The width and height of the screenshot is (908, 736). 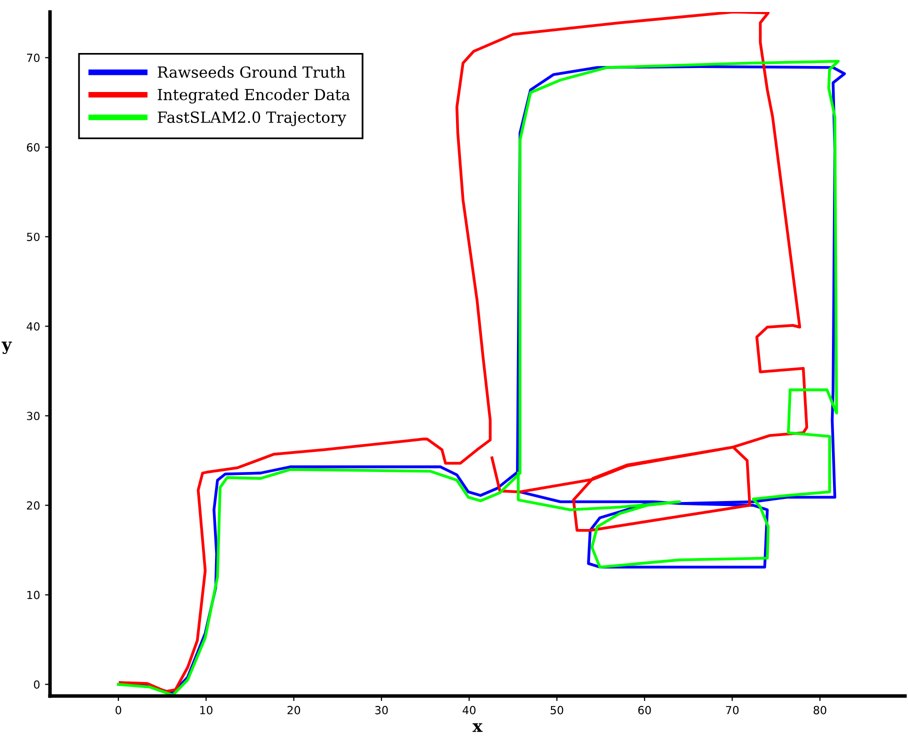 What do you see at coordinates (469, 710) in the screenshot?
I see `x-tick-label: 40` at bounding box center [469, 710].